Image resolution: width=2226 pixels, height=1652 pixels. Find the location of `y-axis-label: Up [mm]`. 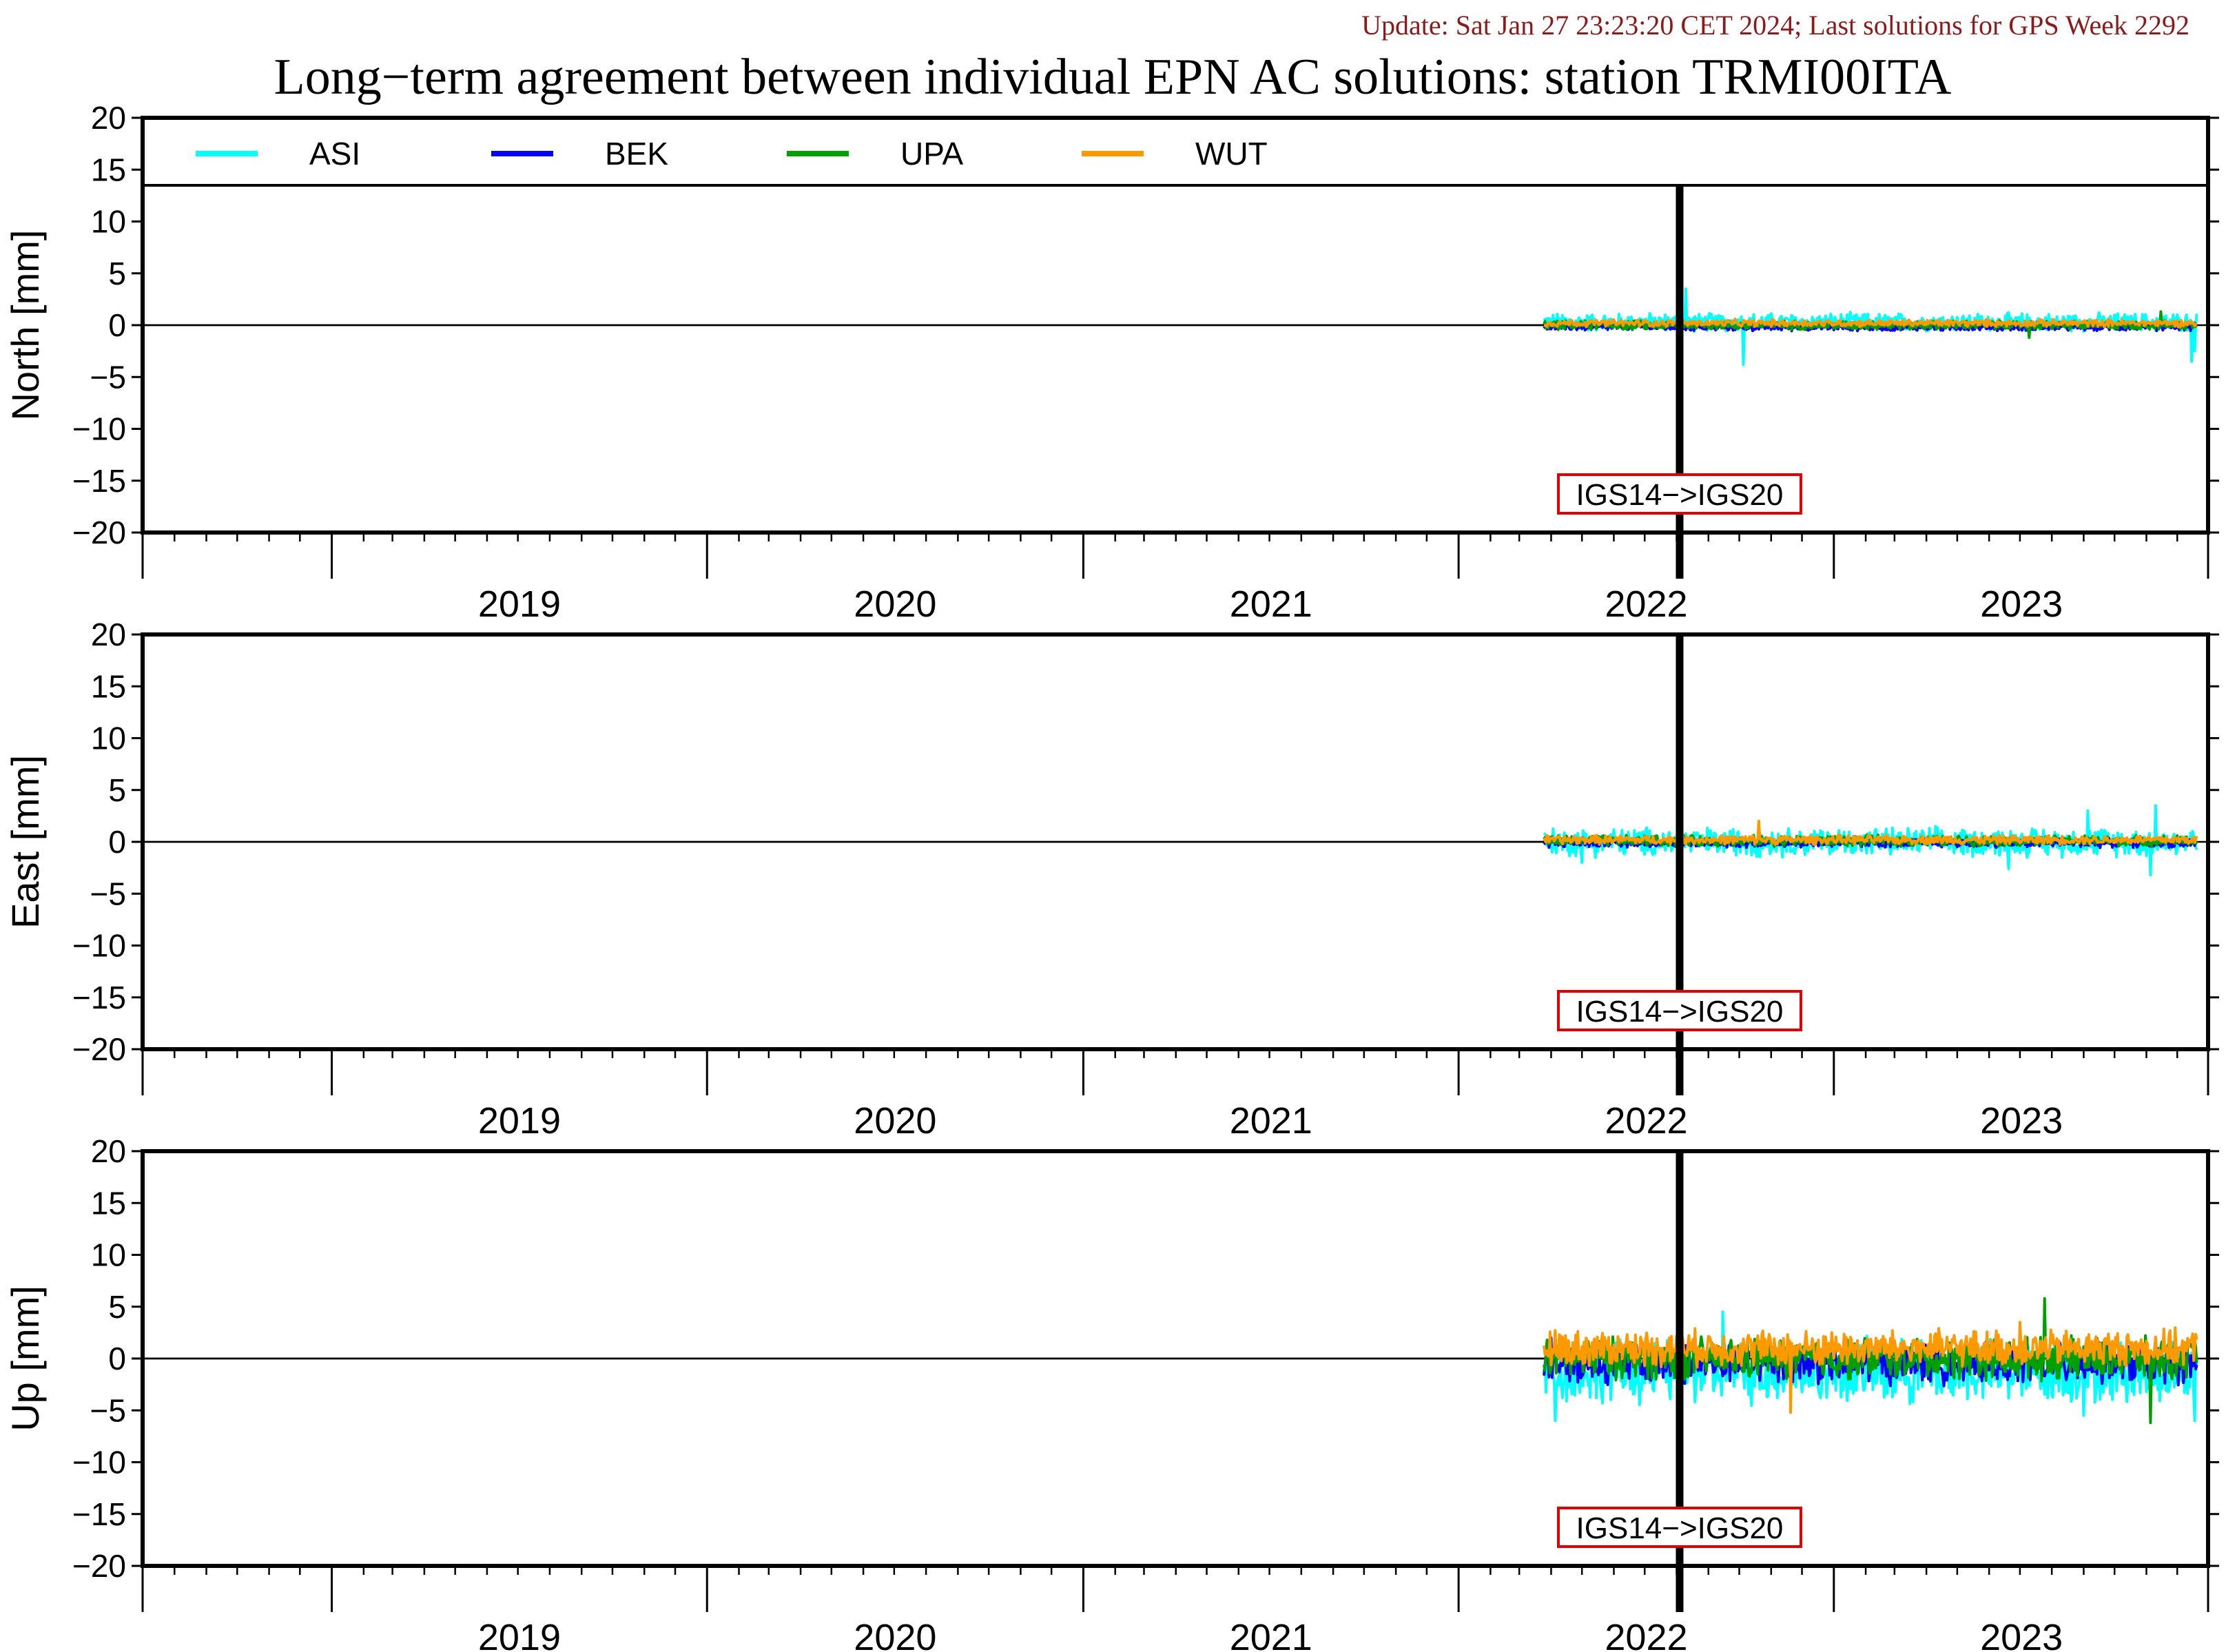

y-axis-label: Up [mm] is located at coordinates (25, 1359).